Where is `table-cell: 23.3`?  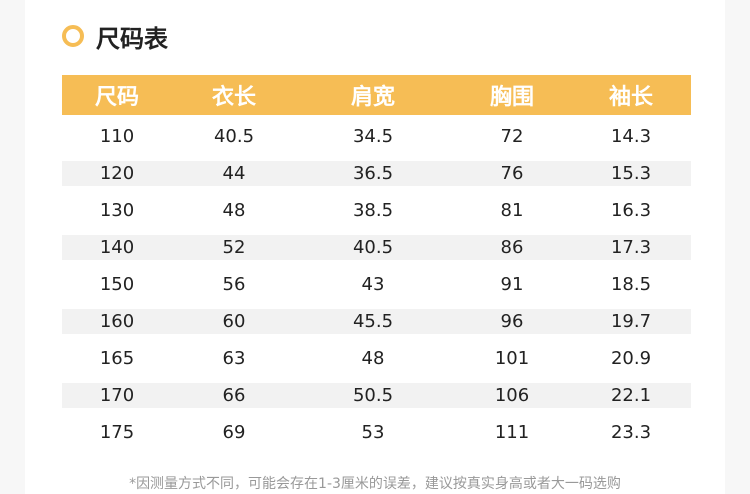
table-cell: 23.3 is located at coordinates (631, 432).